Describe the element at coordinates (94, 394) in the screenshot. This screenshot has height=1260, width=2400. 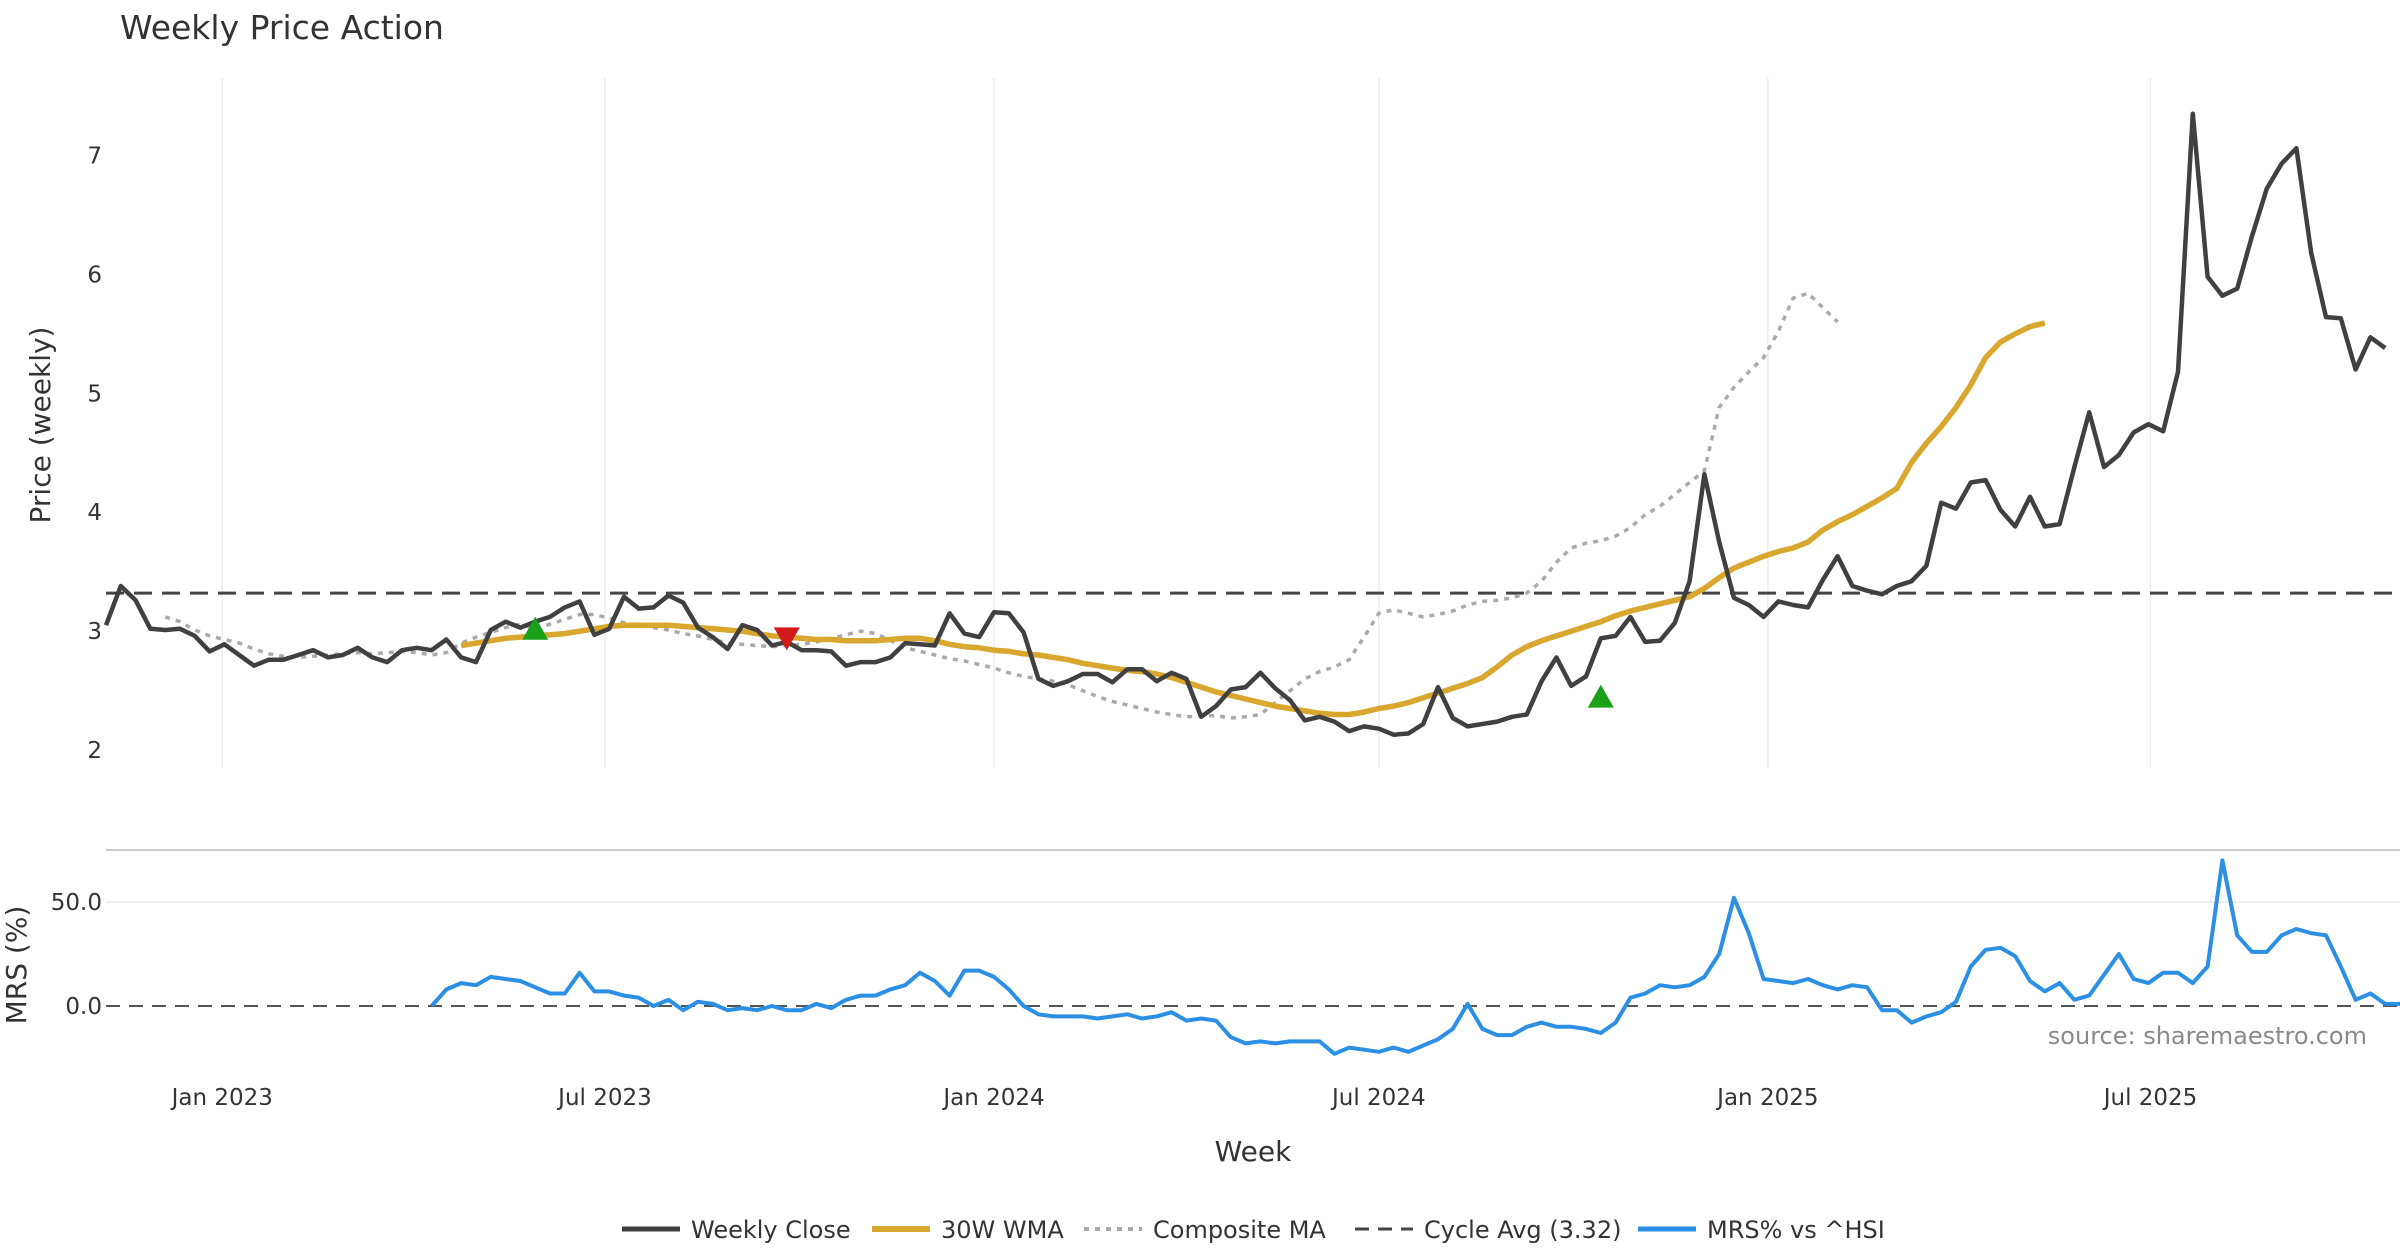
I see `price-y-tick-label: 5` at that location.